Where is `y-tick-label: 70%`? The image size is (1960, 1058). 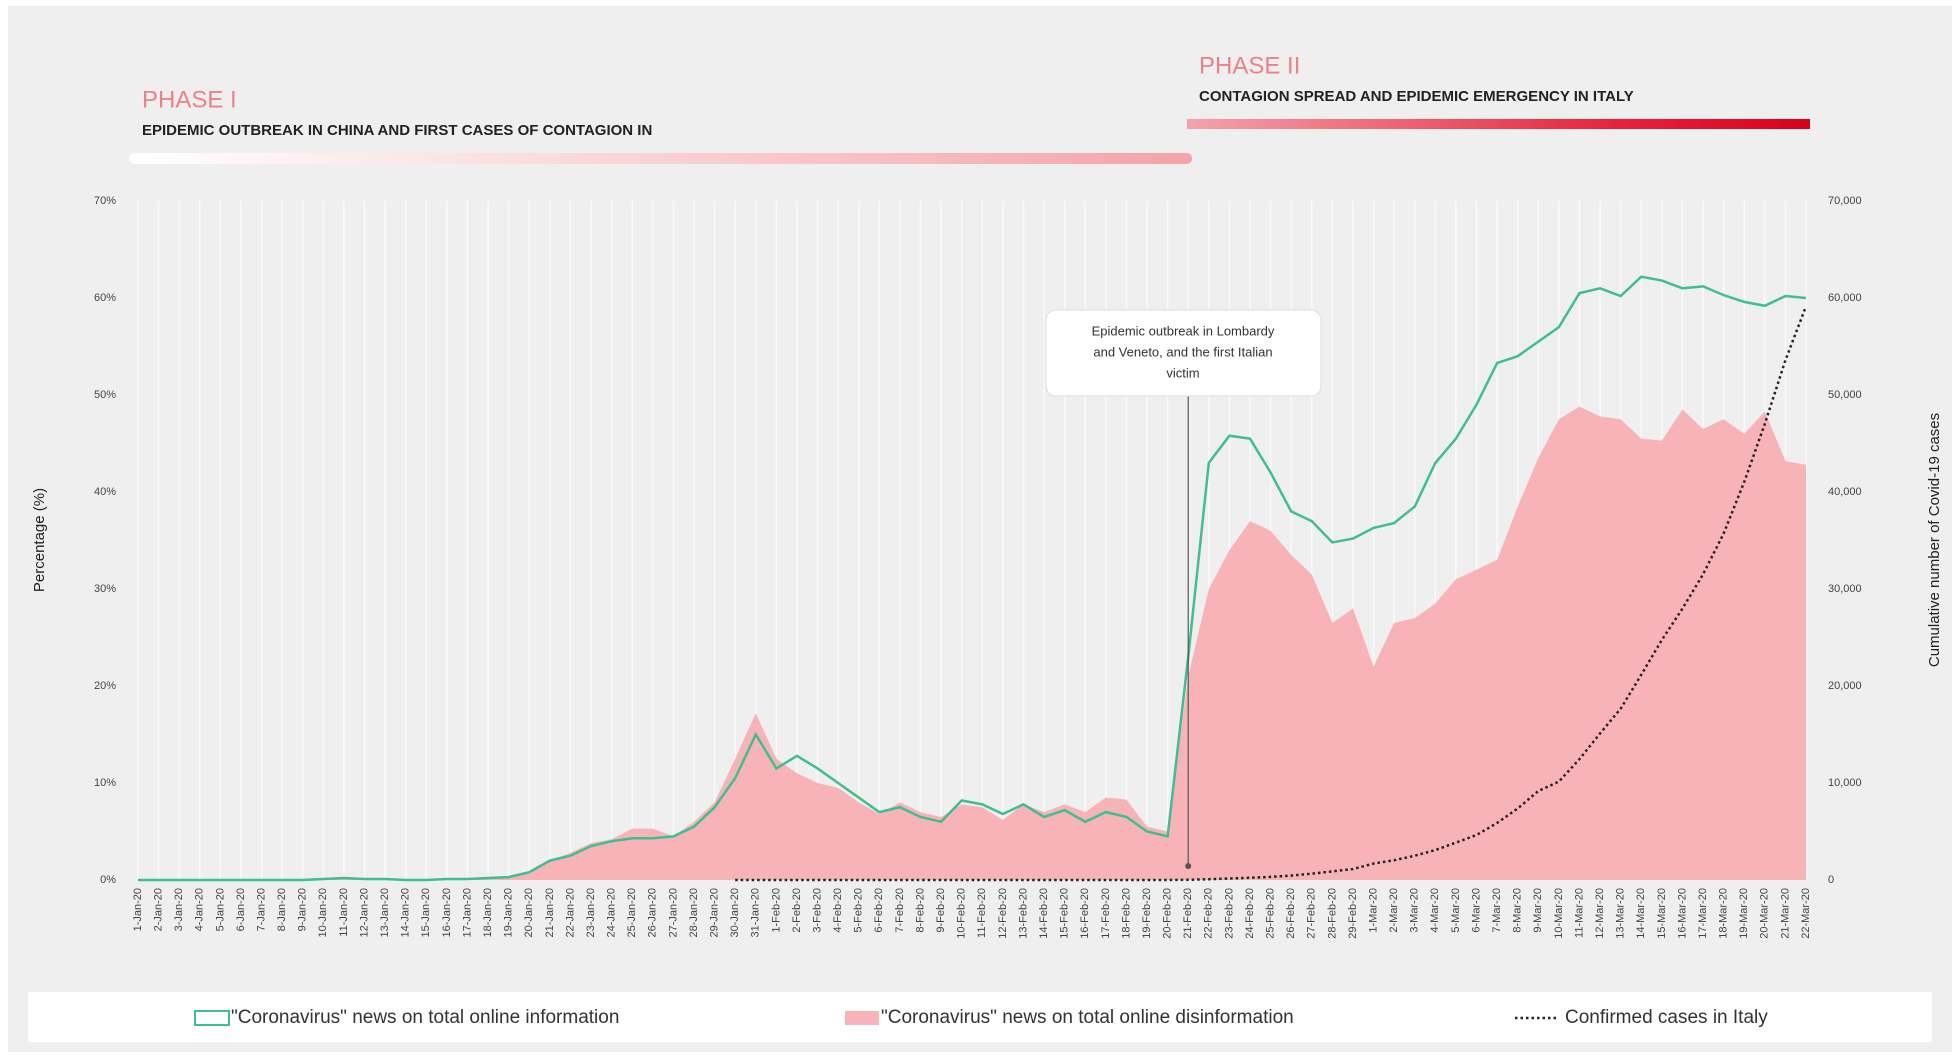
y-tick-label: 70% is located at coordinates (105, 201).